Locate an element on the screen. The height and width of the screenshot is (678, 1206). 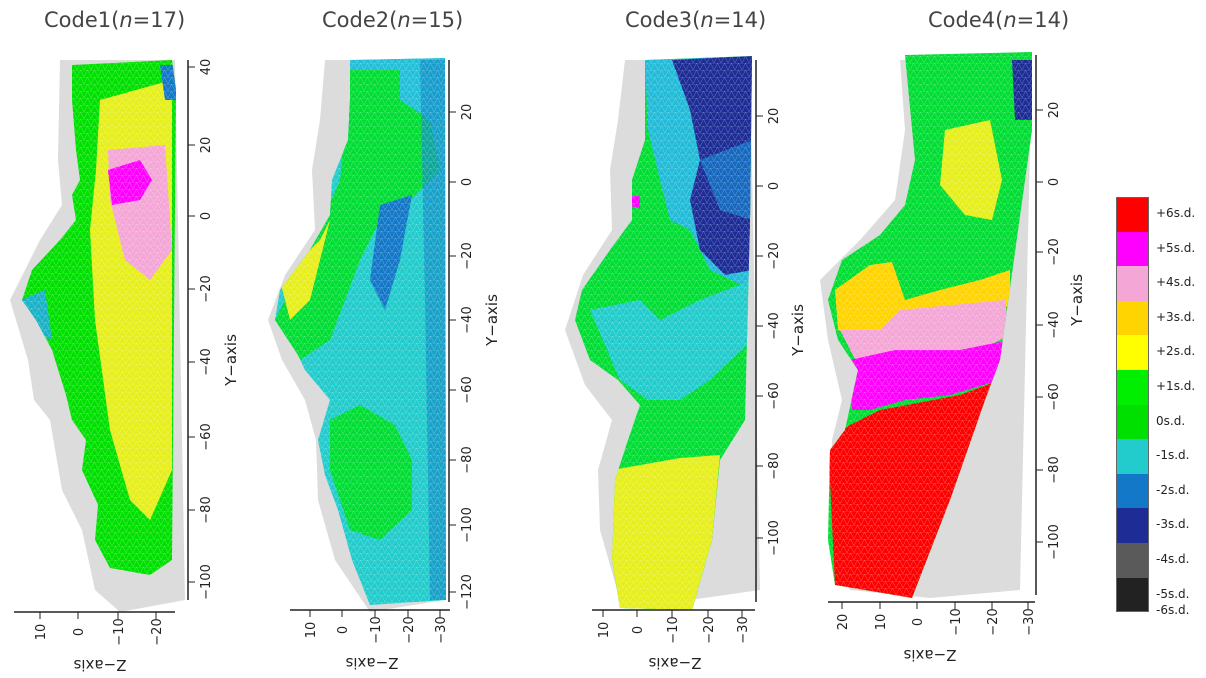
legend-label: 0s.d. is located at coordinates (1171, 420).